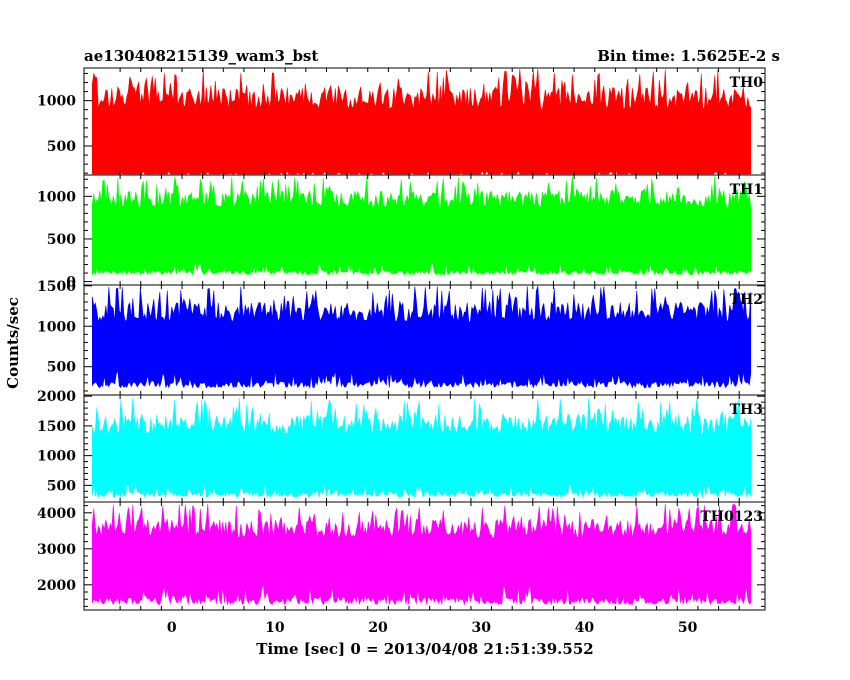  I want to click on panel-label-th1: TH1, so click(746, 190).